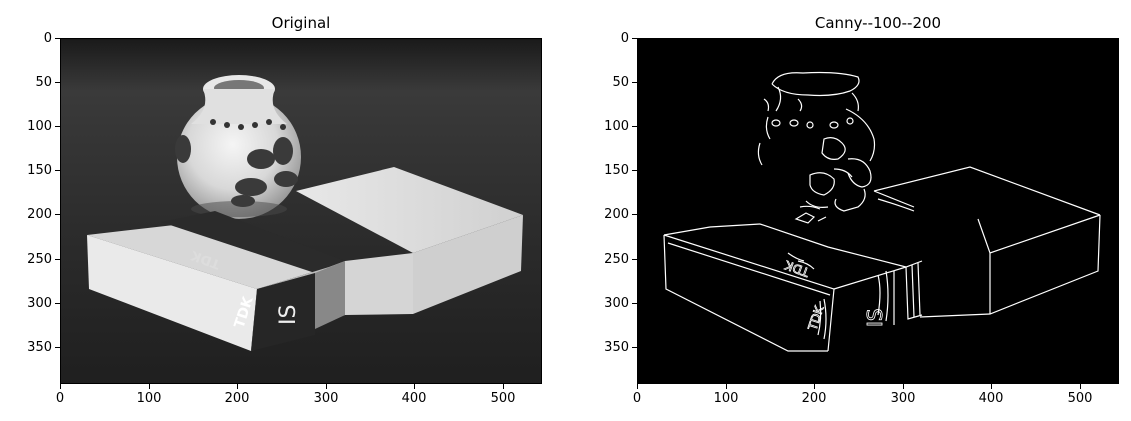 This screenshot has height=421, width=1131. Describe the element at coordinates (288, 315) in the screenshot. I see `sa-label-front: IS` at that location.